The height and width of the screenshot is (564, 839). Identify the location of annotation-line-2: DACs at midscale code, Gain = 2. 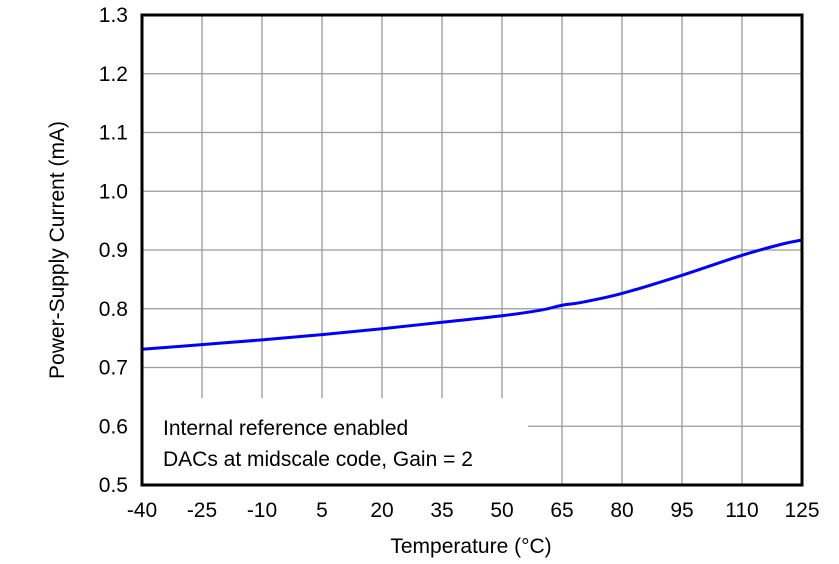
(318, 459).